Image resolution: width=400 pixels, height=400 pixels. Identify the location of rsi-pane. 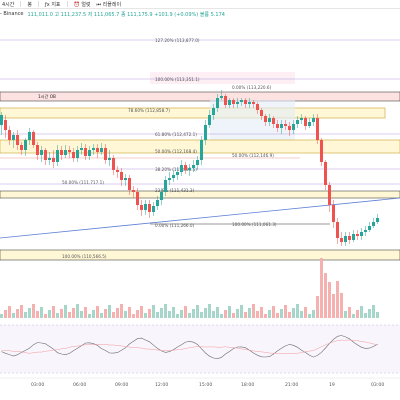
(200, 349).